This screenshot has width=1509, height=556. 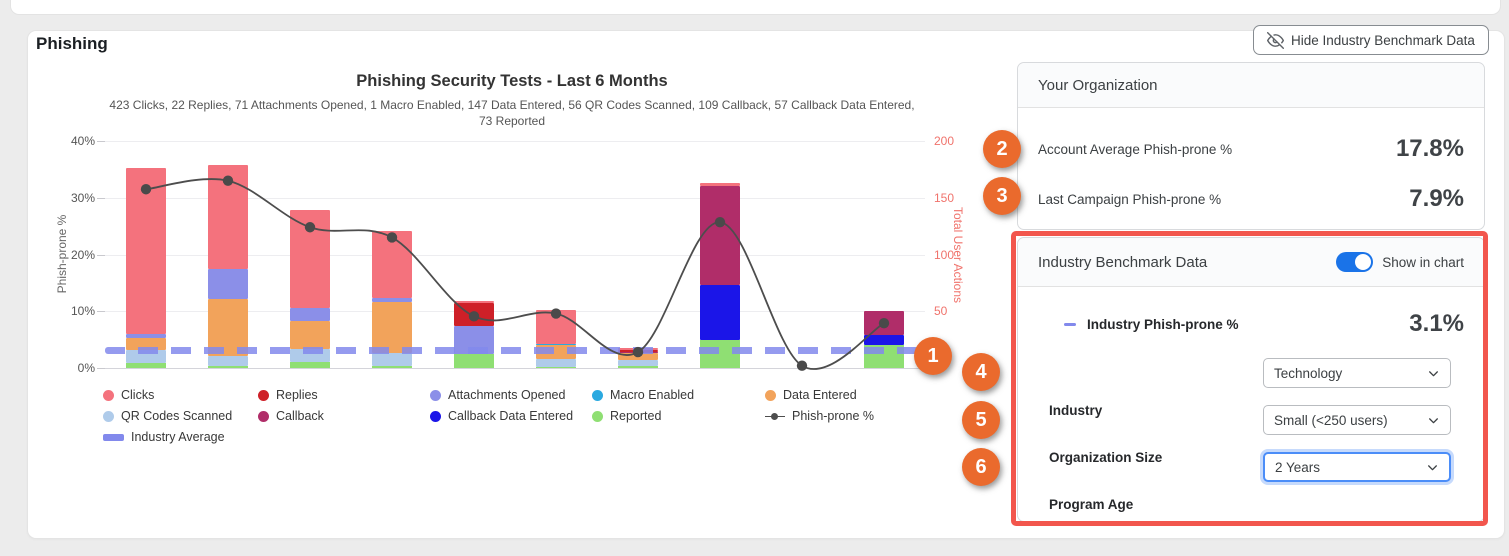 I want to click on gridline, so click(x=515, y=368).